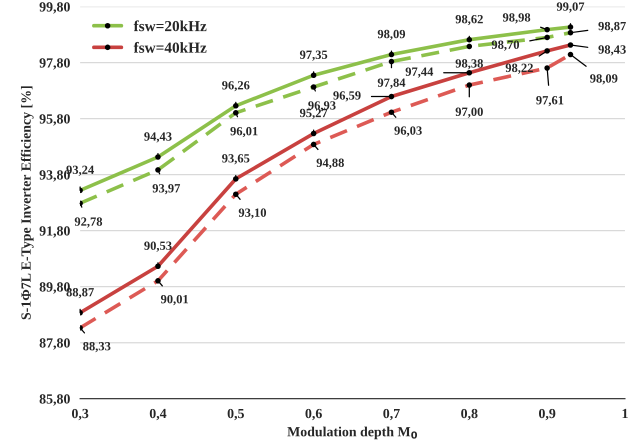 The image size is (641, 443). What do you see at coordinates (55, 120) in the screenshot?
I see `y-tick-label: 95,80` at bounding box center [55, 120].